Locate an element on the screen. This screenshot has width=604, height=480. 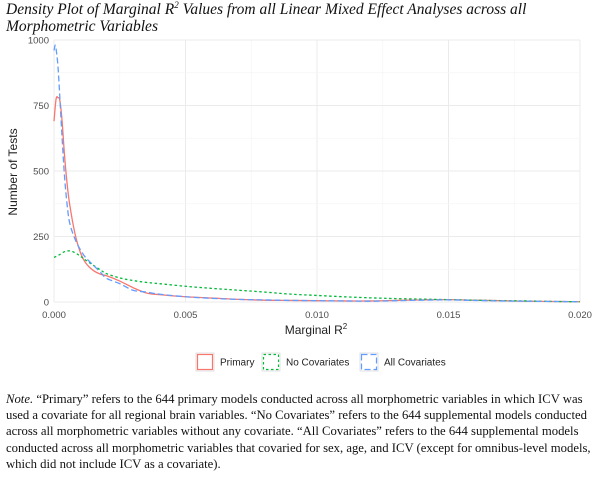
x-tick-label: 0.015 is located at coordinates (449, 315).